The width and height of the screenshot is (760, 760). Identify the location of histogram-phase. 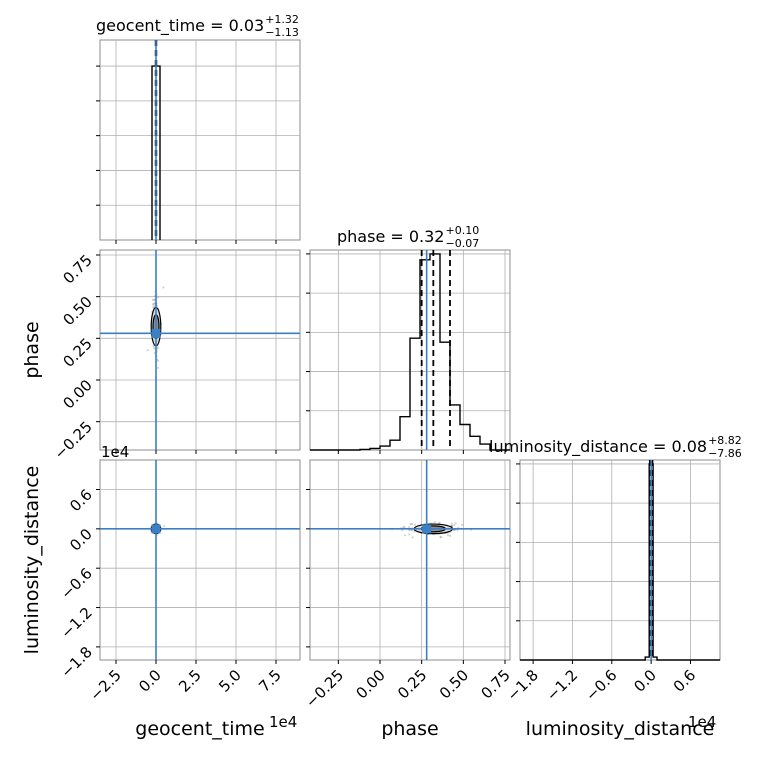
(410, 352).